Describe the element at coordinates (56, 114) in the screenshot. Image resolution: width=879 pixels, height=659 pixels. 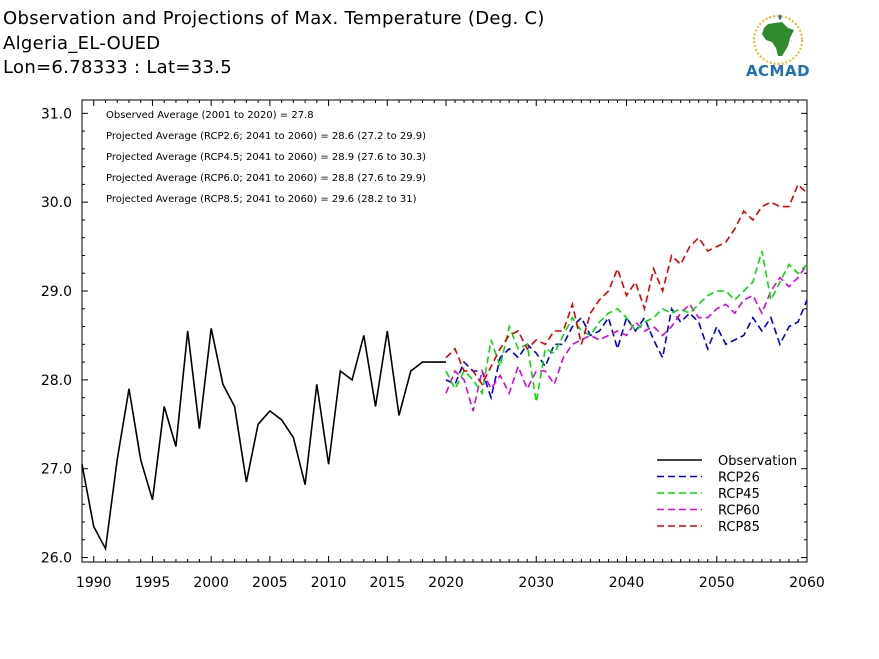
I see `y-tick-label: 31.0` at that location.